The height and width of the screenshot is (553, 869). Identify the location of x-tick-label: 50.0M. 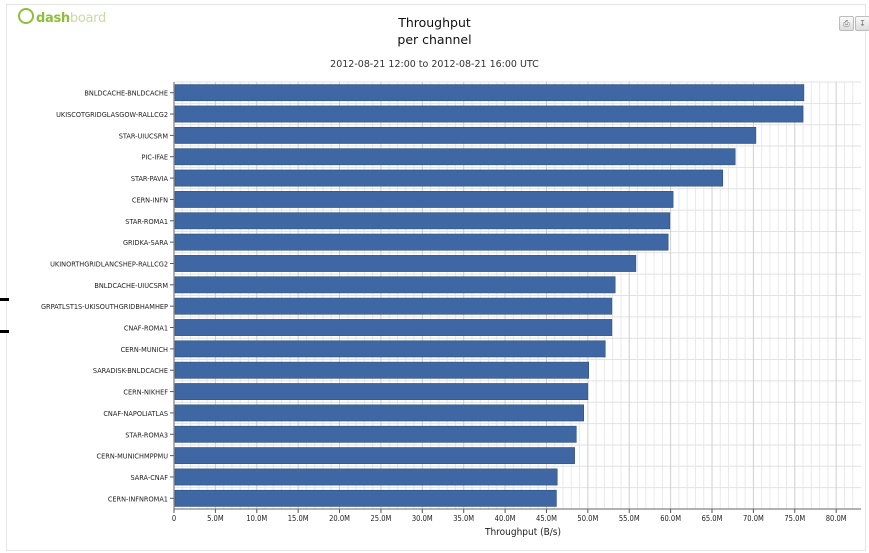
(587, 518).